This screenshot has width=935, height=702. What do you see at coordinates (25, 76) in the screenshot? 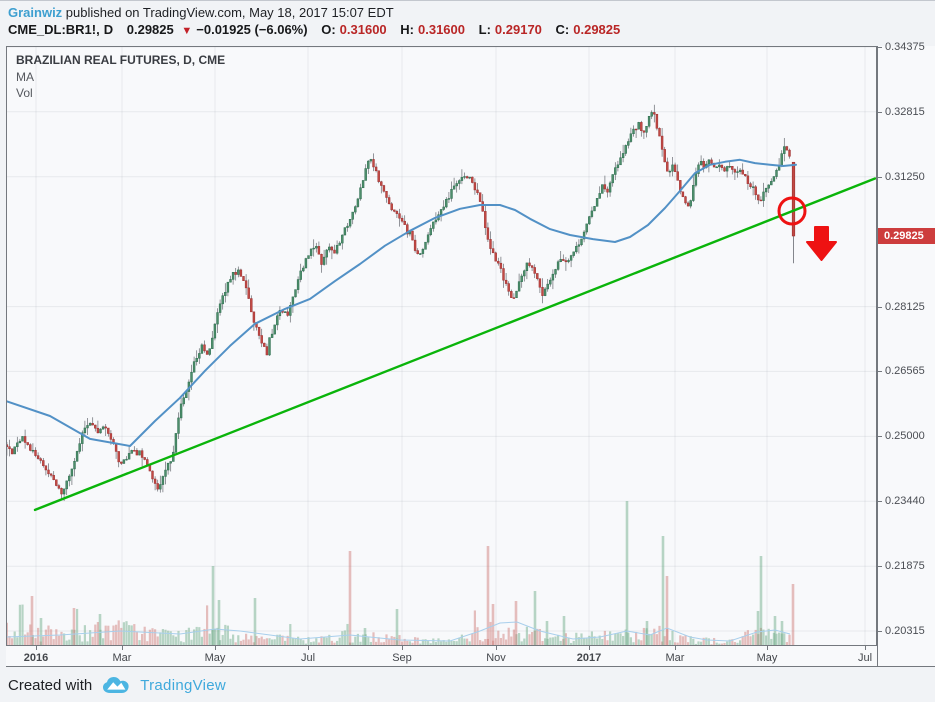
I see `ma-study-label: MA` at bounding box center [25, 76].